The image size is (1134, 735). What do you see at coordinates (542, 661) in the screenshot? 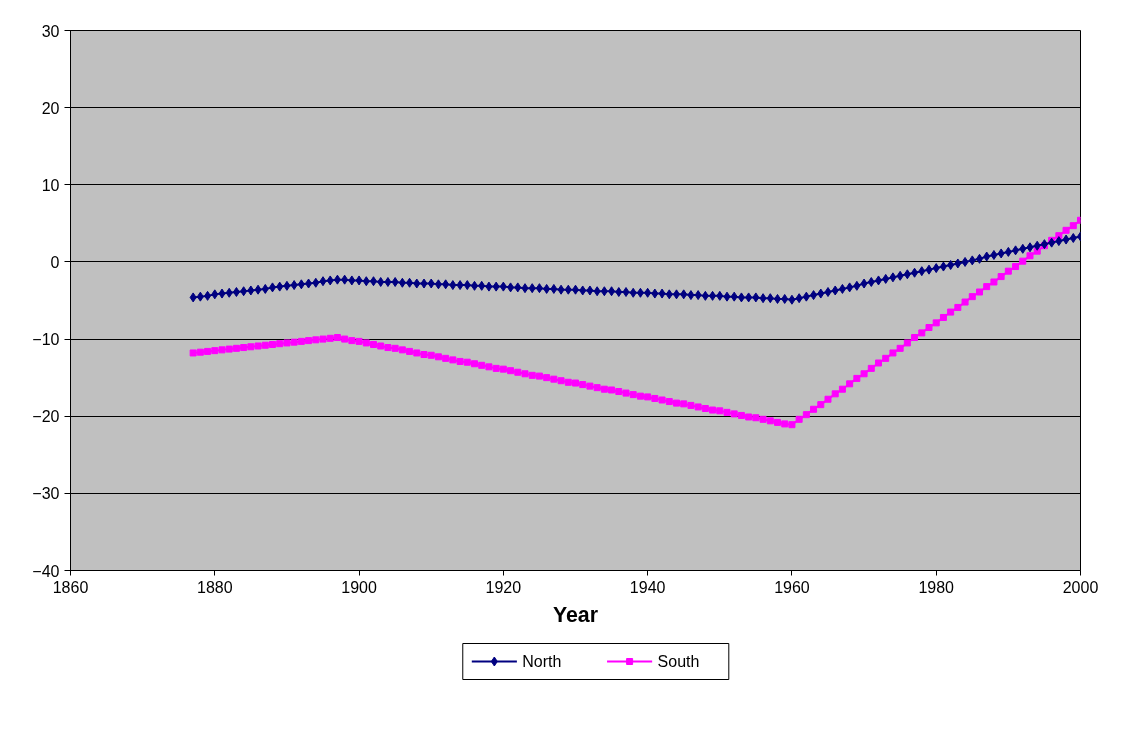
I see `legend-label: North` at bounding box center [542, 661].